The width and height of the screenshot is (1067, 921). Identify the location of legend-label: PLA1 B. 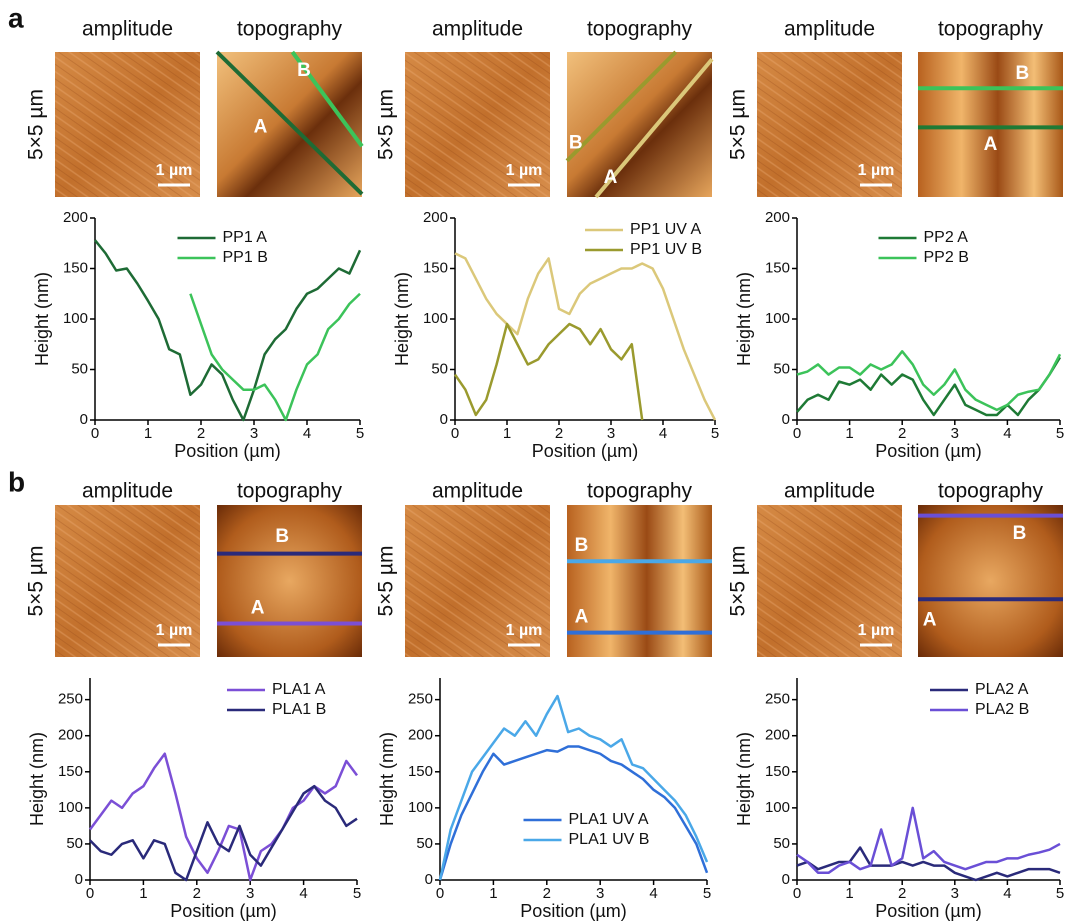
(299, 709).